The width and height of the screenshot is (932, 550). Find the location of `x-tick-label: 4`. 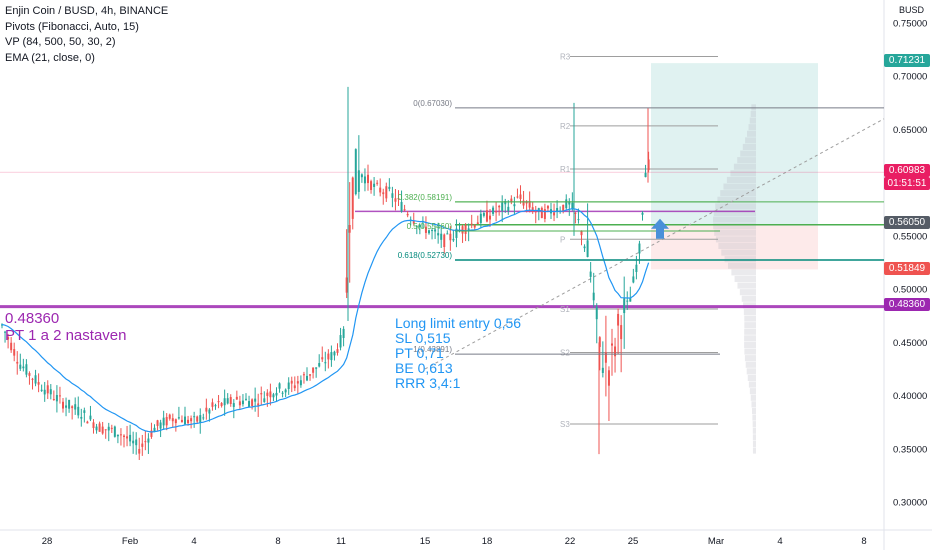

x-tick-label: 4 is located at coordinates (779, 541).